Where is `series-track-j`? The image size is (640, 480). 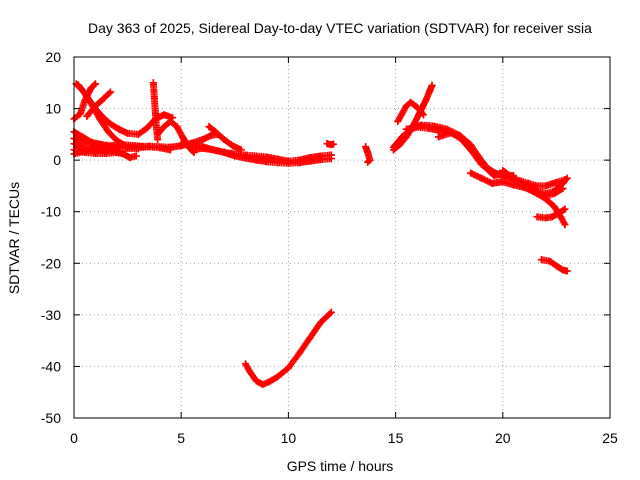
series-track-j is located at coordinates (155, 111).